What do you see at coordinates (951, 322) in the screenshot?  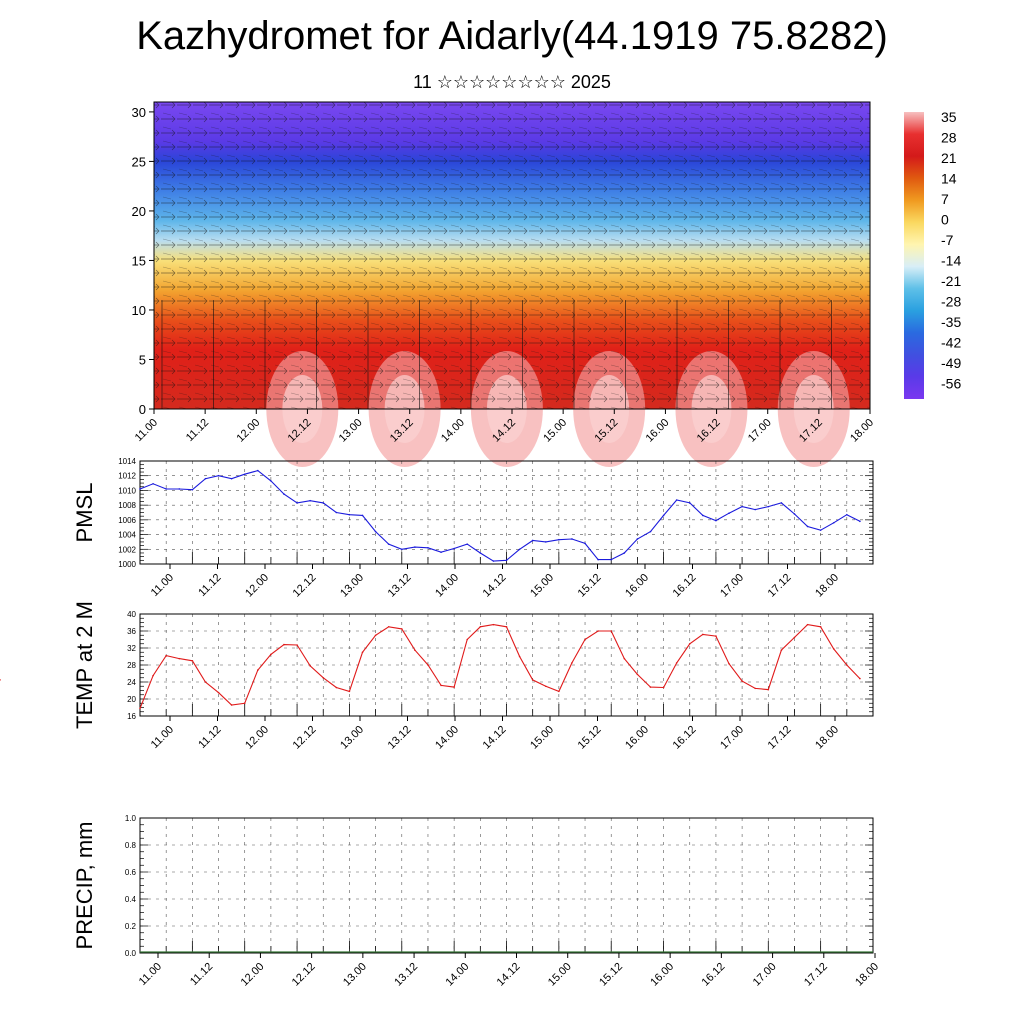 I see `colorbar-label: -35` at bounding box center [951, 322].